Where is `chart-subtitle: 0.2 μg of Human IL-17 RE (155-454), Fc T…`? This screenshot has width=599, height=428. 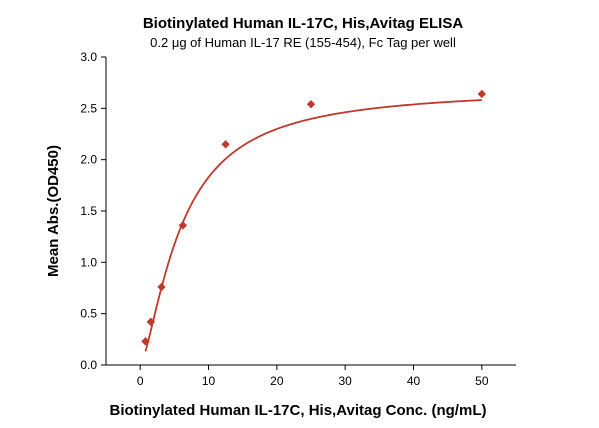
chart-subtitle: 0.2 μg of Human IL-17 RE (155-454), Fc T… is located at coordinates (303, 42).